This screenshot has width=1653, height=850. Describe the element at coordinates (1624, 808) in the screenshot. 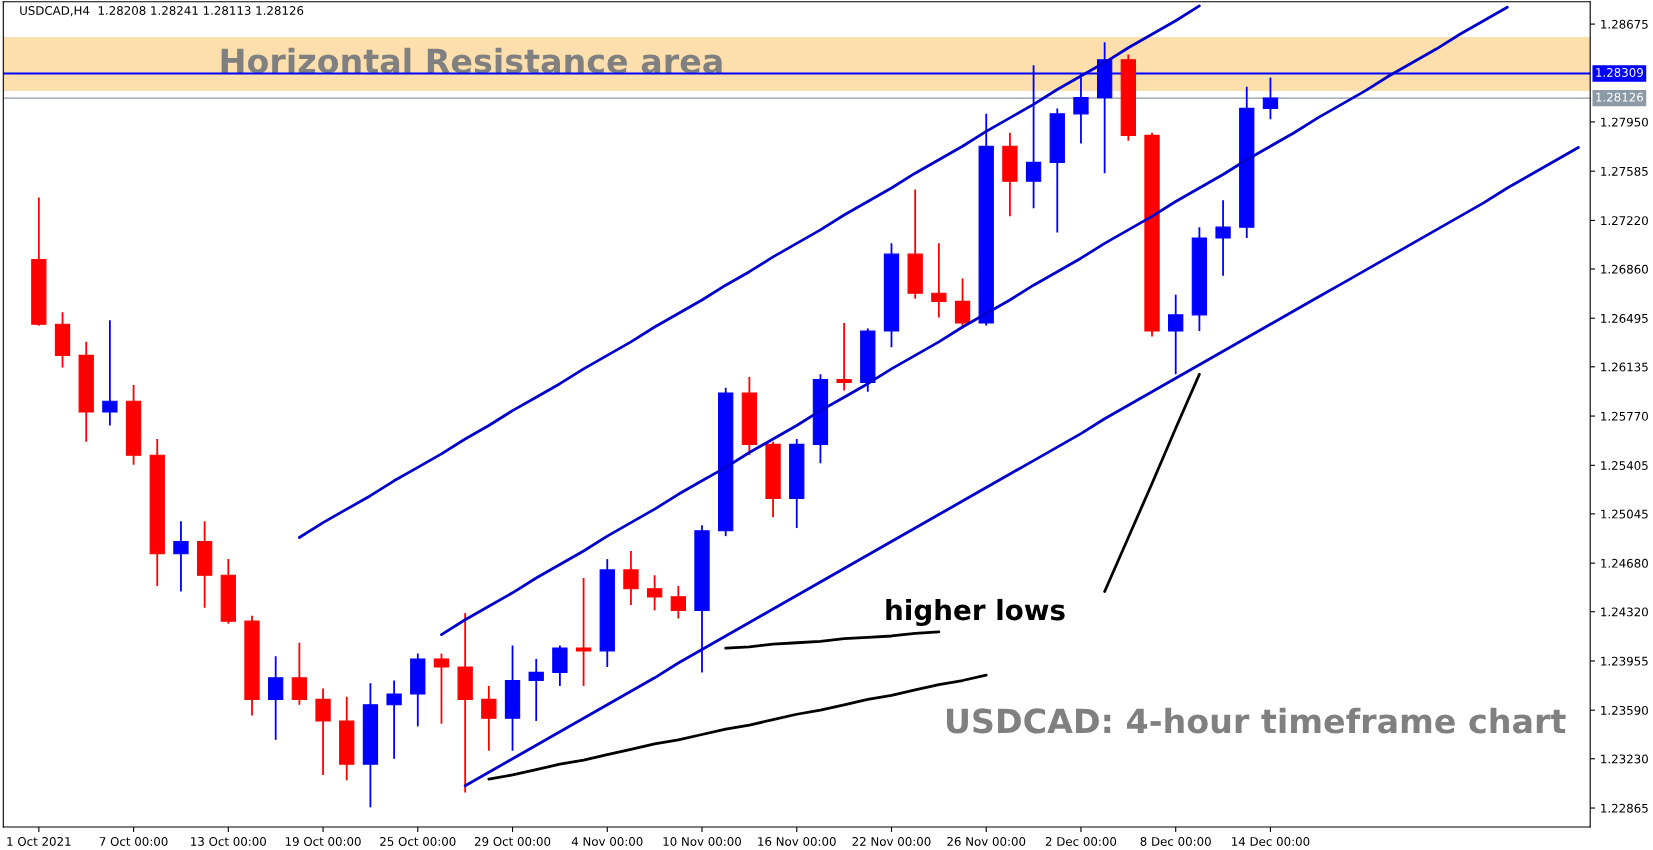

I see `y-tick-label: 1.22865` at that location.